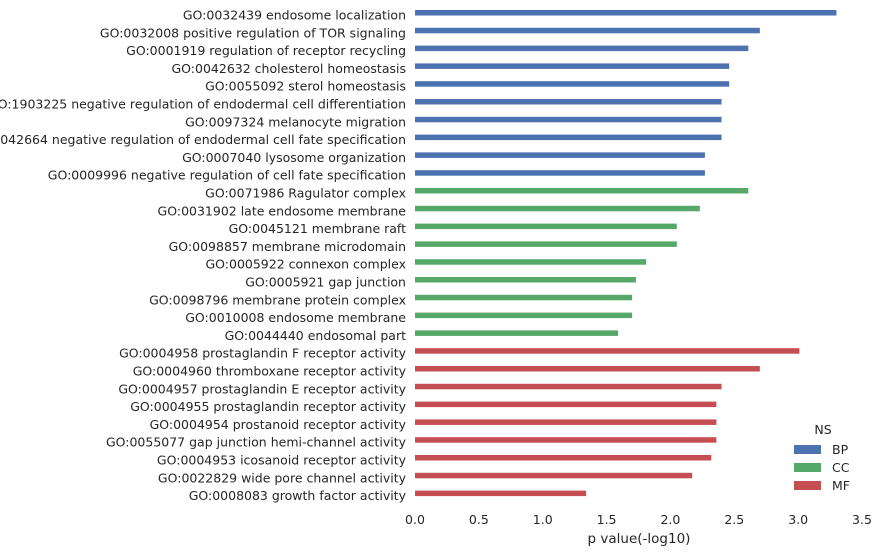  I want to click on legend-label: CC, so click(841, 467).